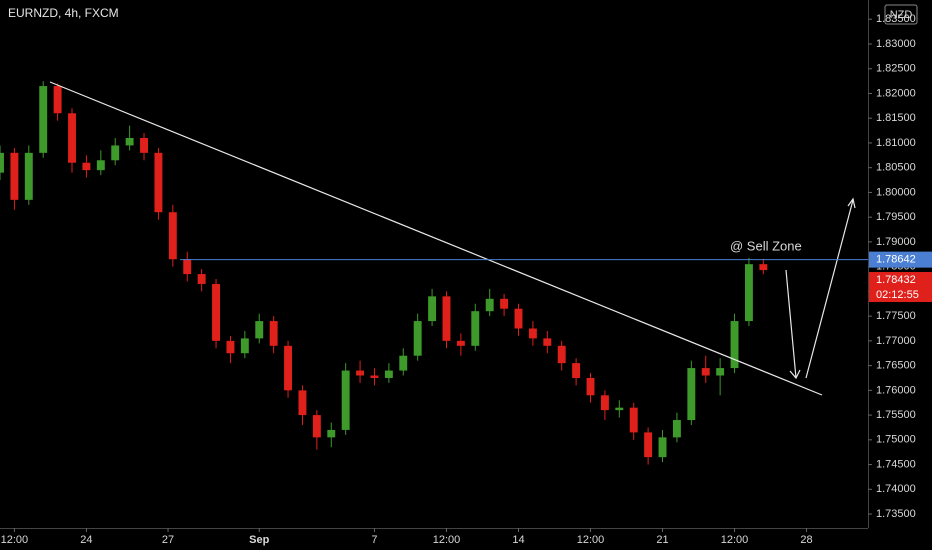  Describe the element at coordinates (896, 168) in the screenshot. I see `y-tick-label: 1.80500` at that location.